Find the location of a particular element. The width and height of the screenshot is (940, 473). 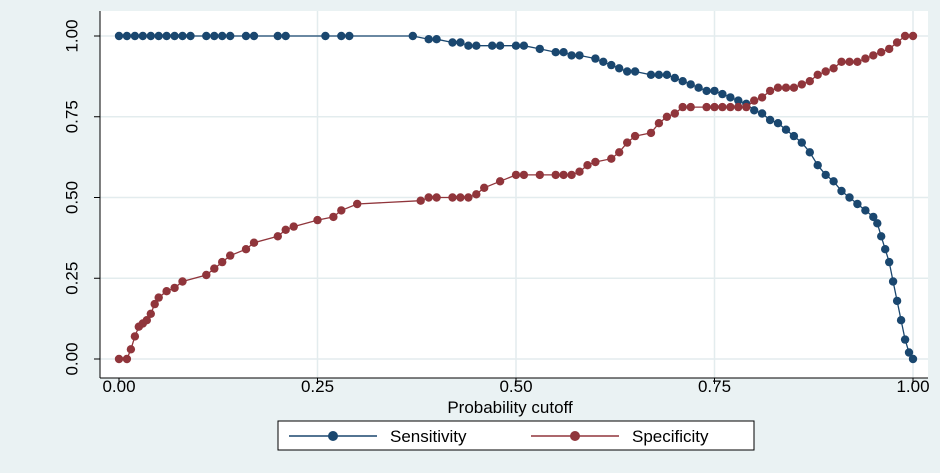

x-tick-label: 0.25 is located at coordinates (317, 386).